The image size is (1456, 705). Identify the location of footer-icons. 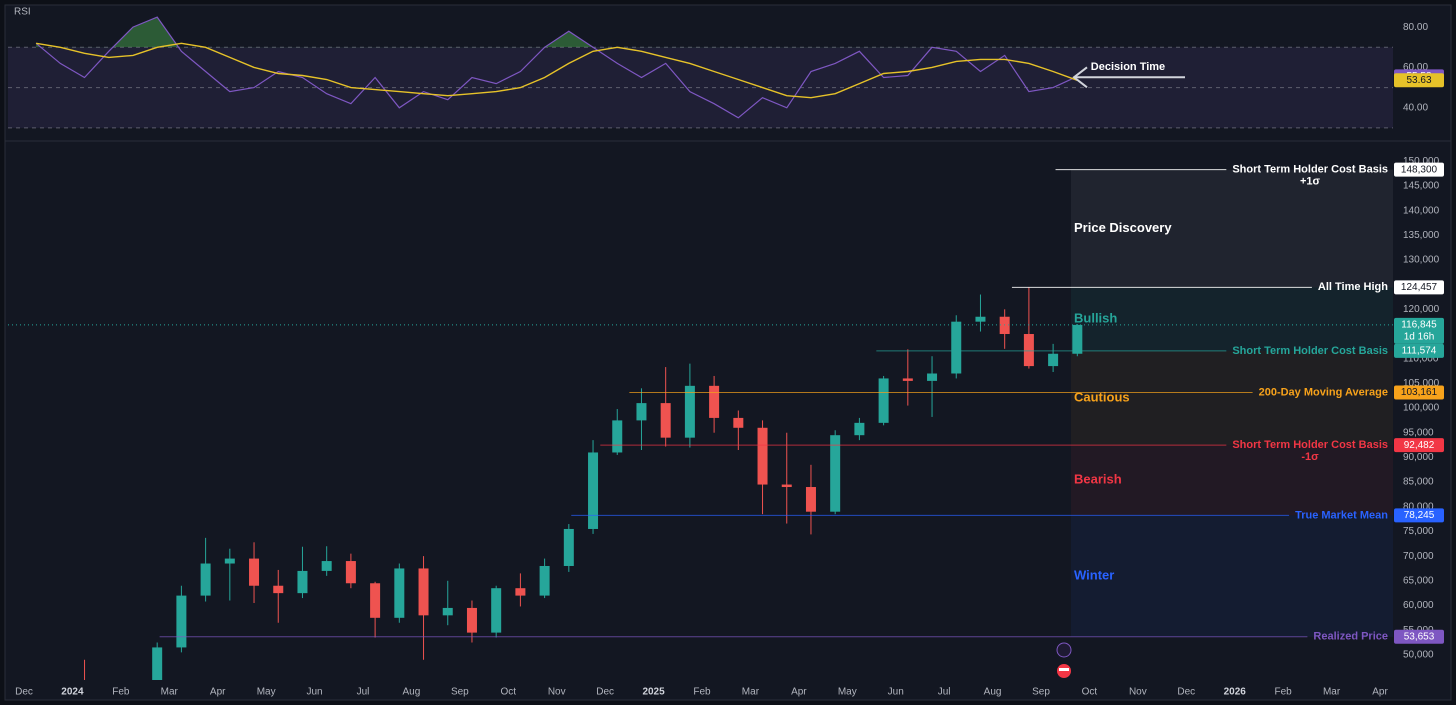
(1064, 660).